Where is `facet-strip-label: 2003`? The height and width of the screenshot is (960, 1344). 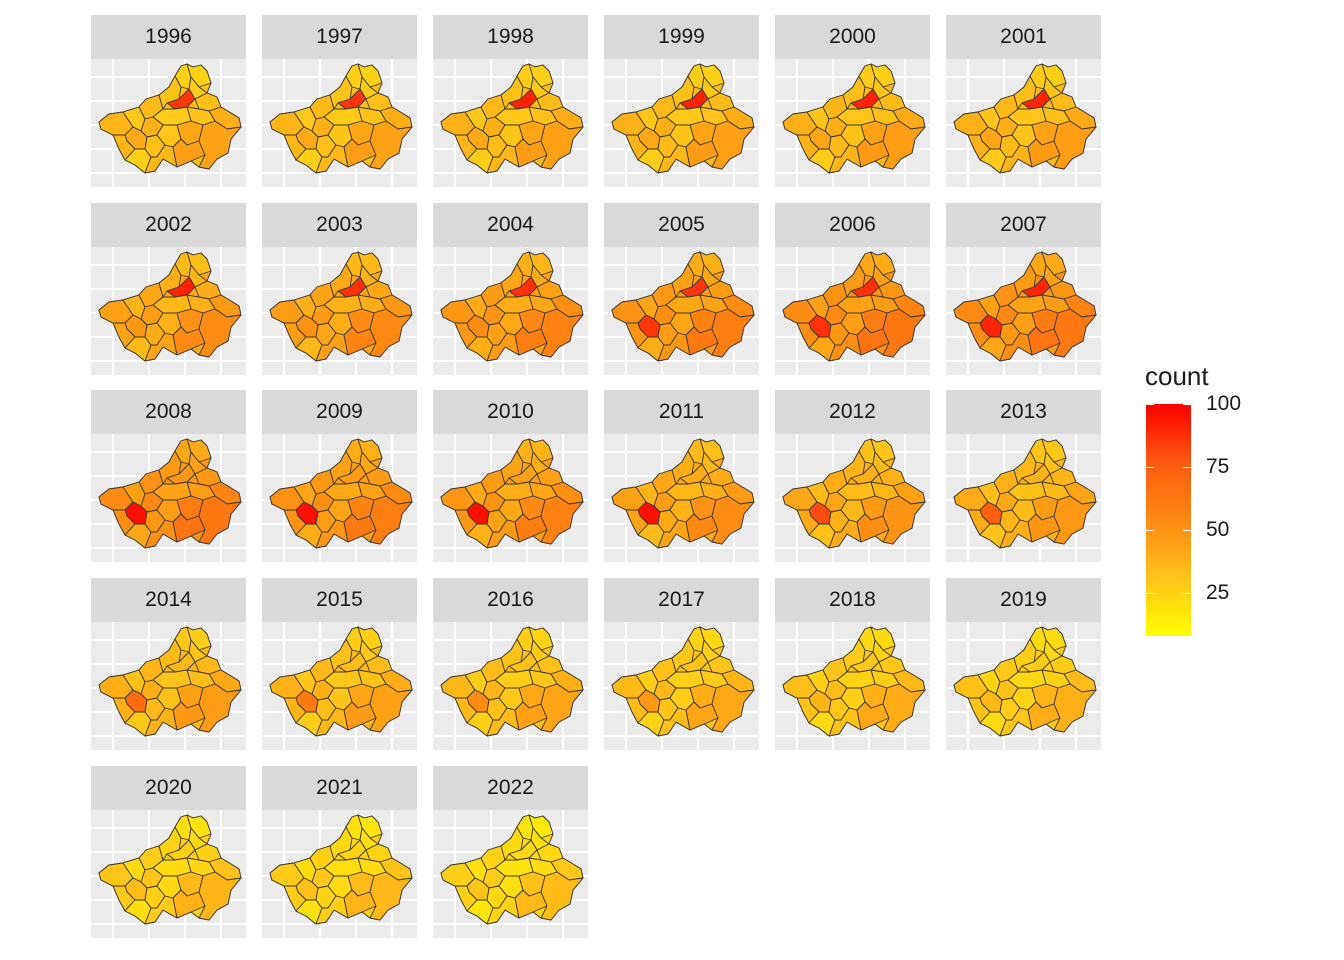 facet-strip-label: 2003 is located at coordinates (339, 225).